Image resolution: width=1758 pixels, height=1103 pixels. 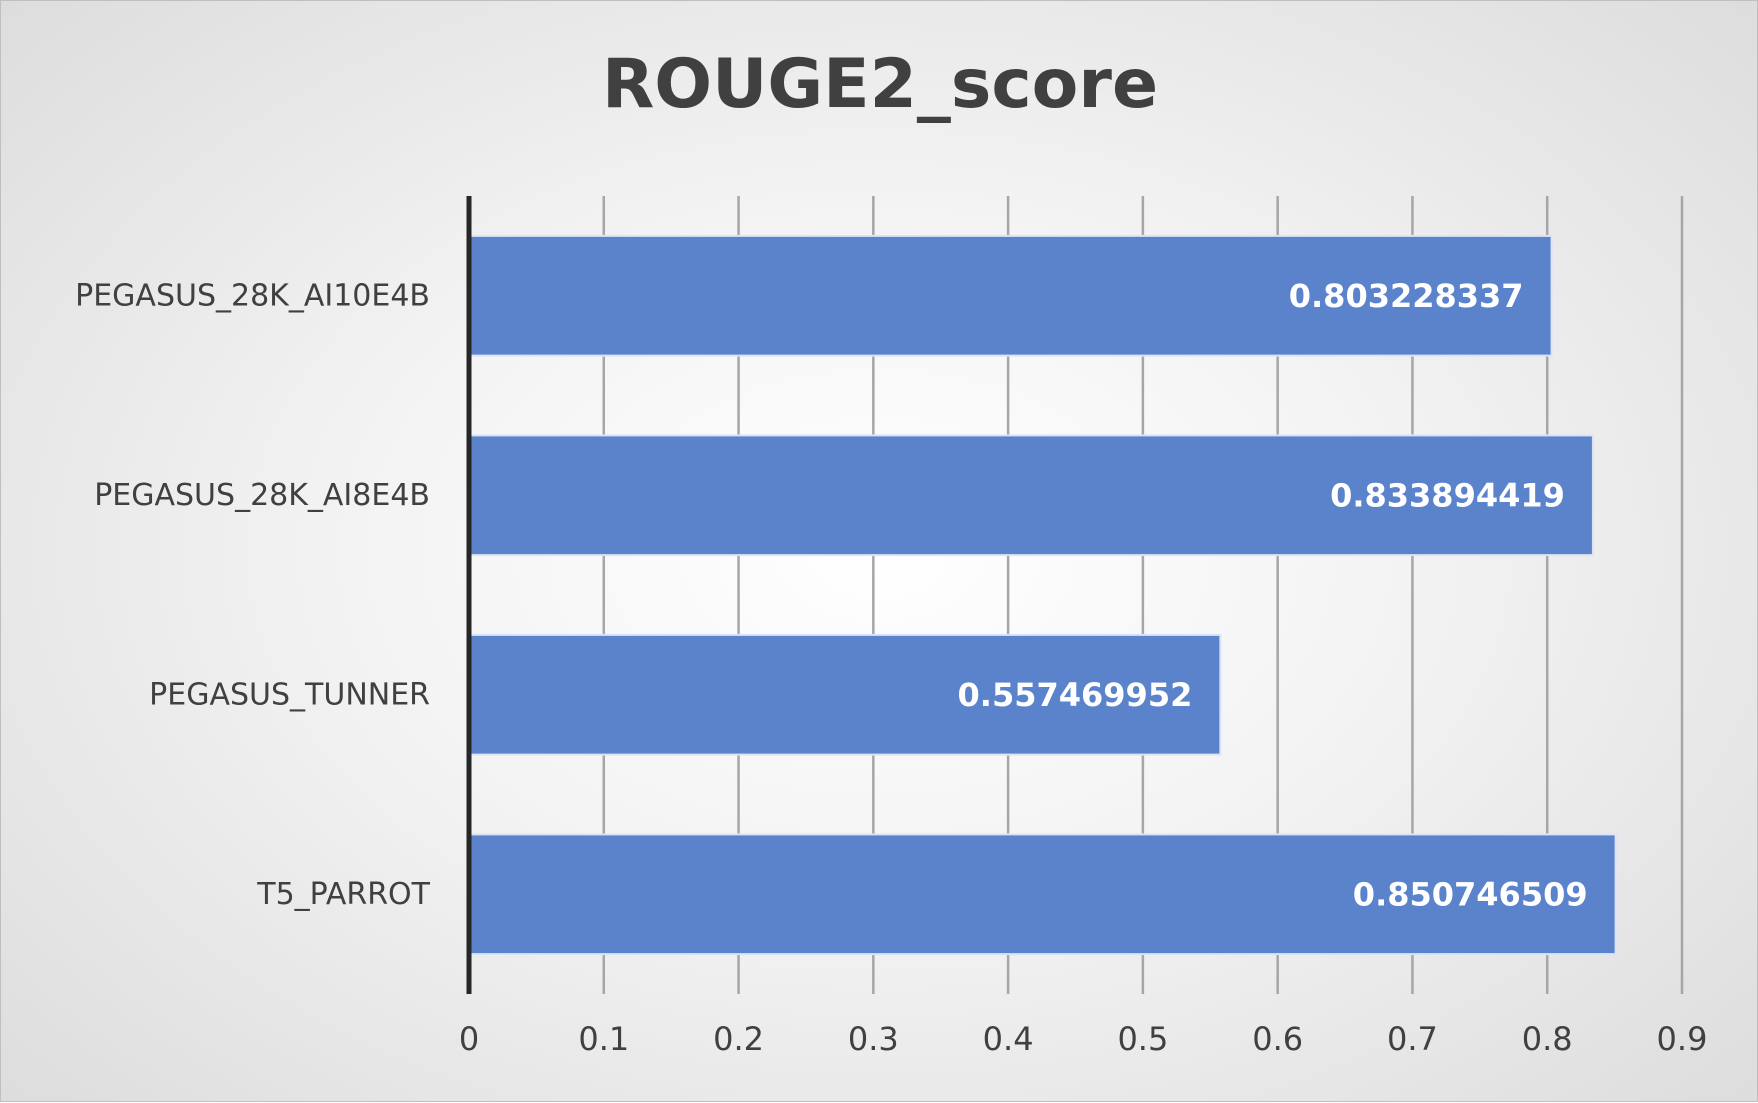 What do you see at coordinates (1406, 296) in the screenshot?
I see `data-label: 0.803228337` at bounding box center [1406, 296].